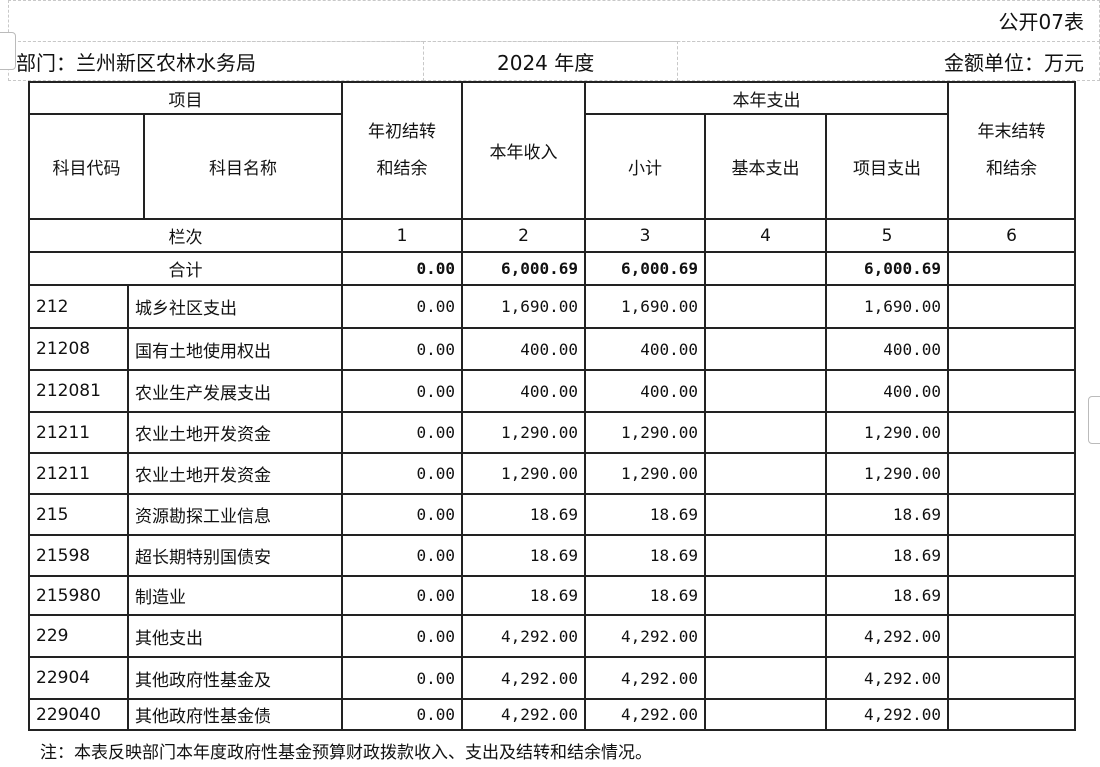  What do you see at coordinates (552, 514) in the screenshot?
I see `table-row: 215 资源勘探工业信息 0.00 18.69 18.69 18.69` at bounding box center [552, 514].